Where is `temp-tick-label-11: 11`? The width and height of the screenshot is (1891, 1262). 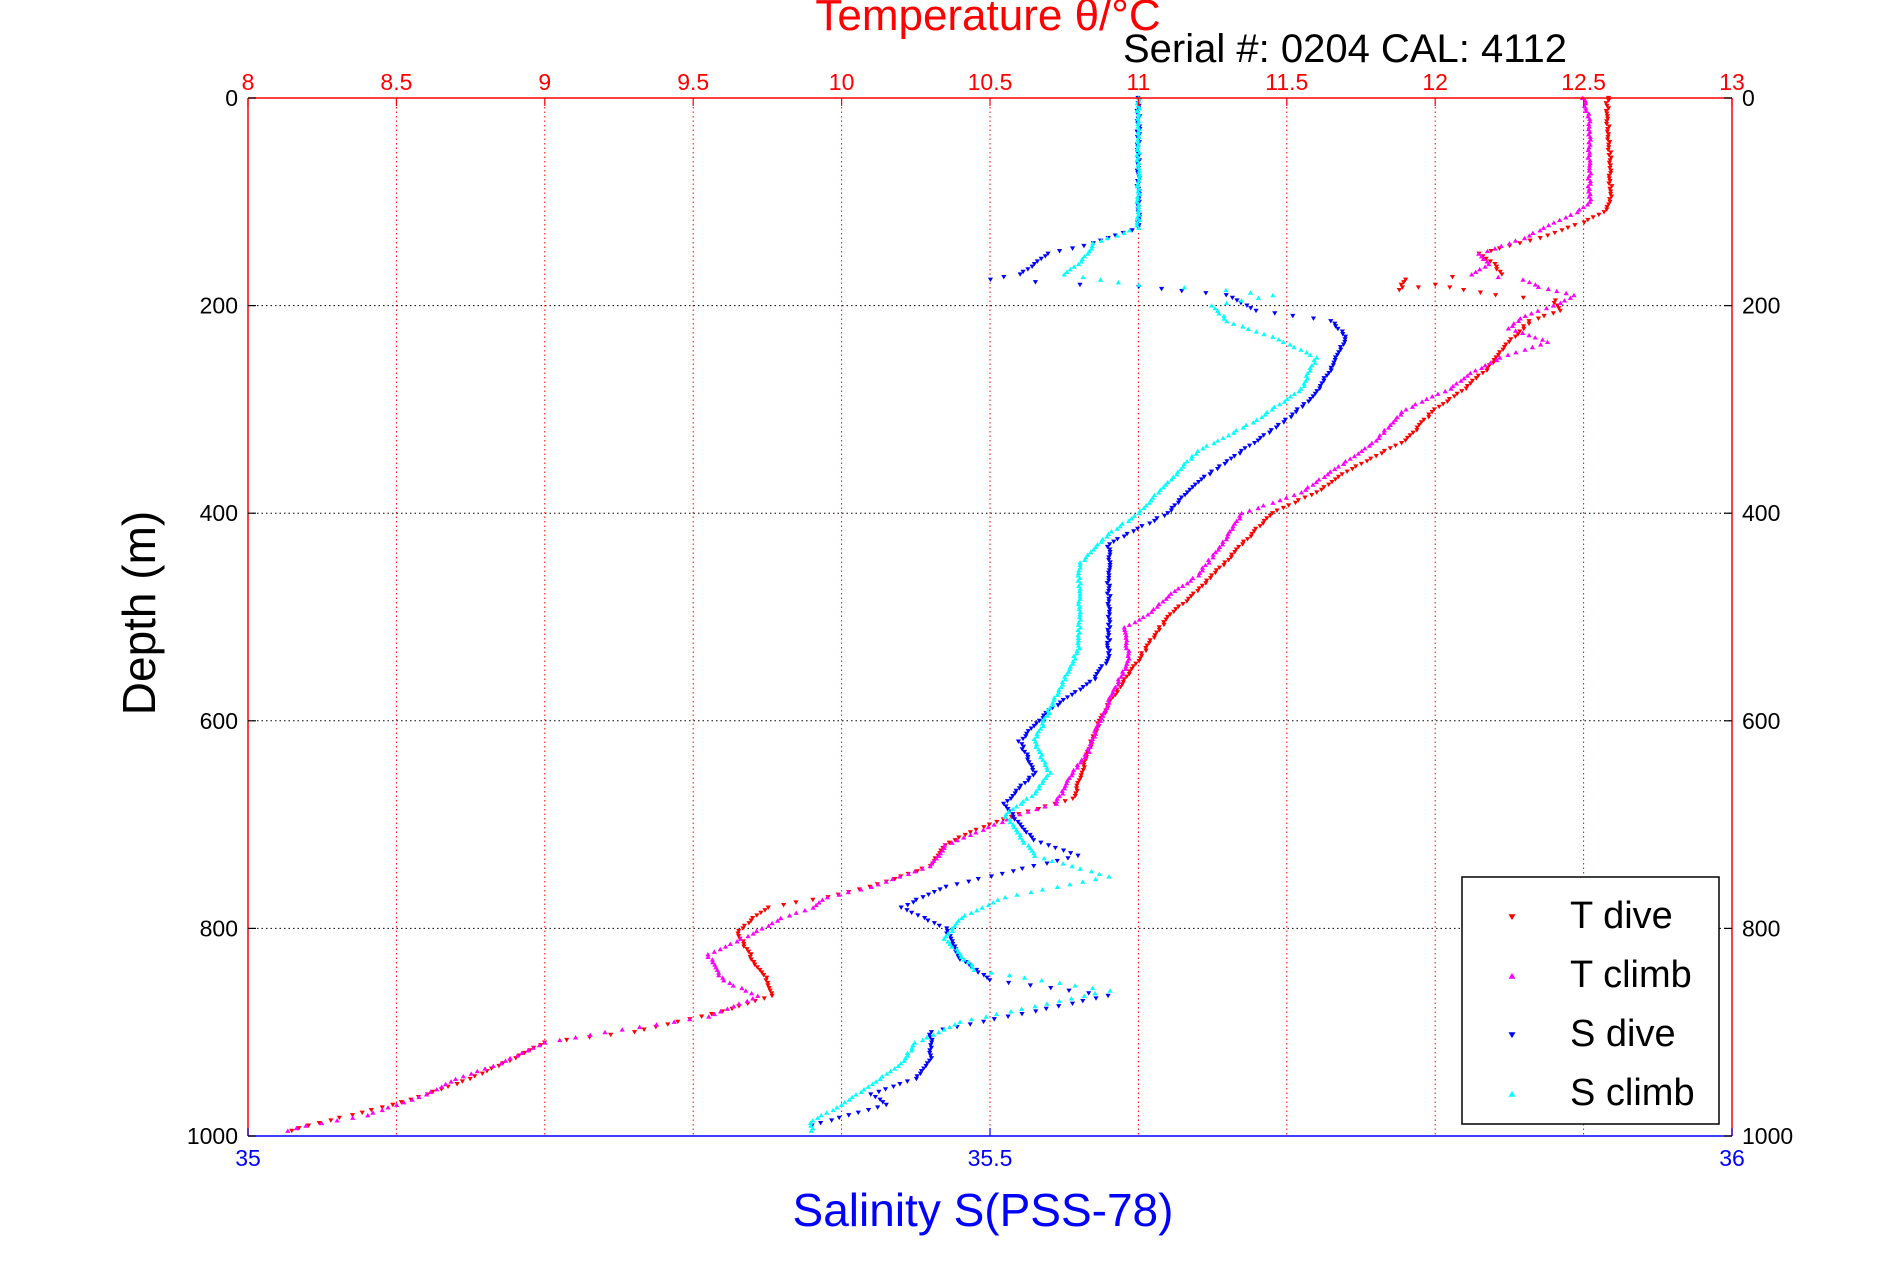
temp-tick-label-11: 11 is located at coordinates (1138, 82).